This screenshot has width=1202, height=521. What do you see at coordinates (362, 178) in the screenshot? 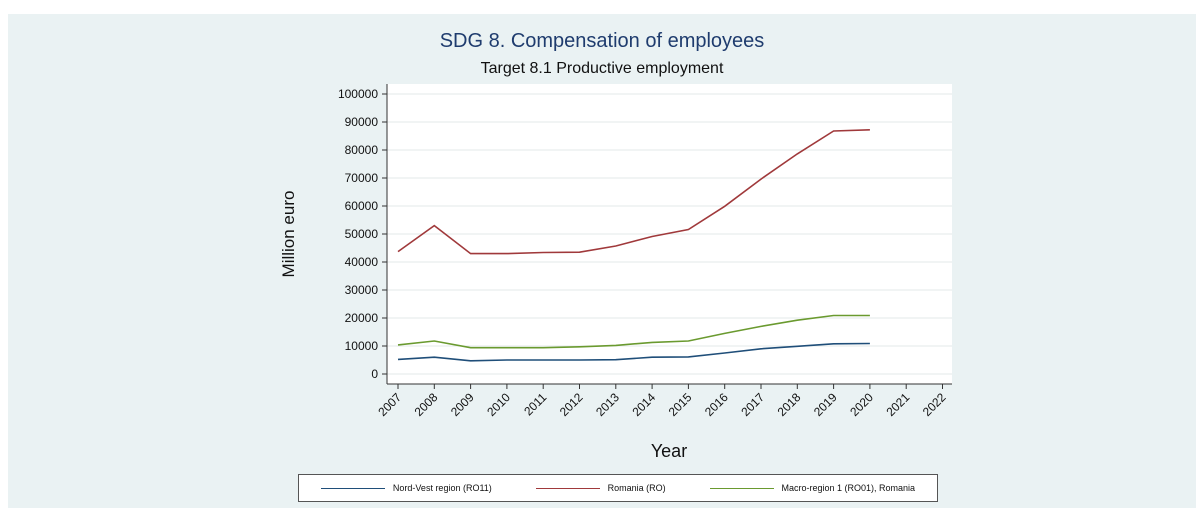
I see `y-tick-label: 70000` at bounding box center [362, 178].